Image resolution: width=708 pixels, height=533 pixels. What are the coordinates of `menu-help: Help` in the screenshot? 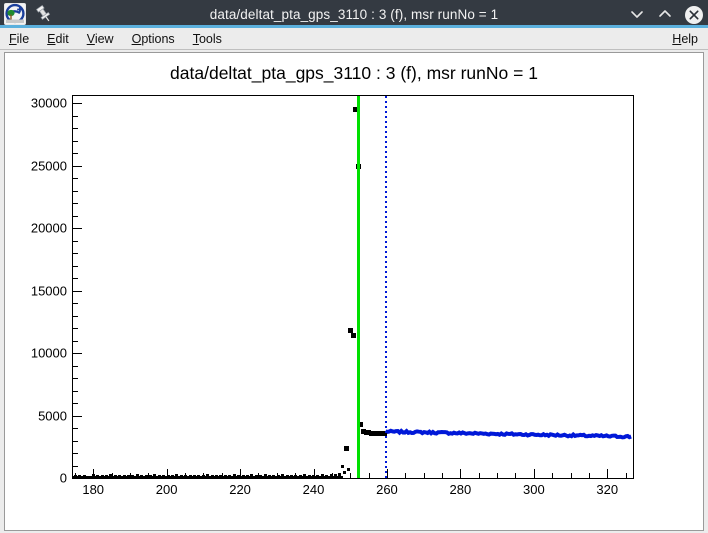 It's located at (685, 38).